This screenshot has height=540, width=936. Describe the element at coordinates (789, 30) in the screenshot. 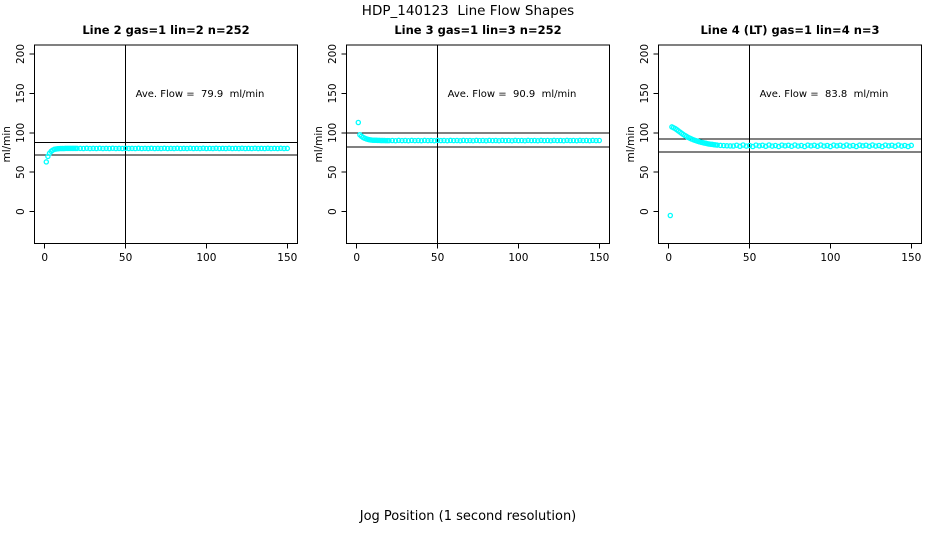

I see `panel-title: Line 4 (LT) gas=1 lin=4 n=3` at that location.